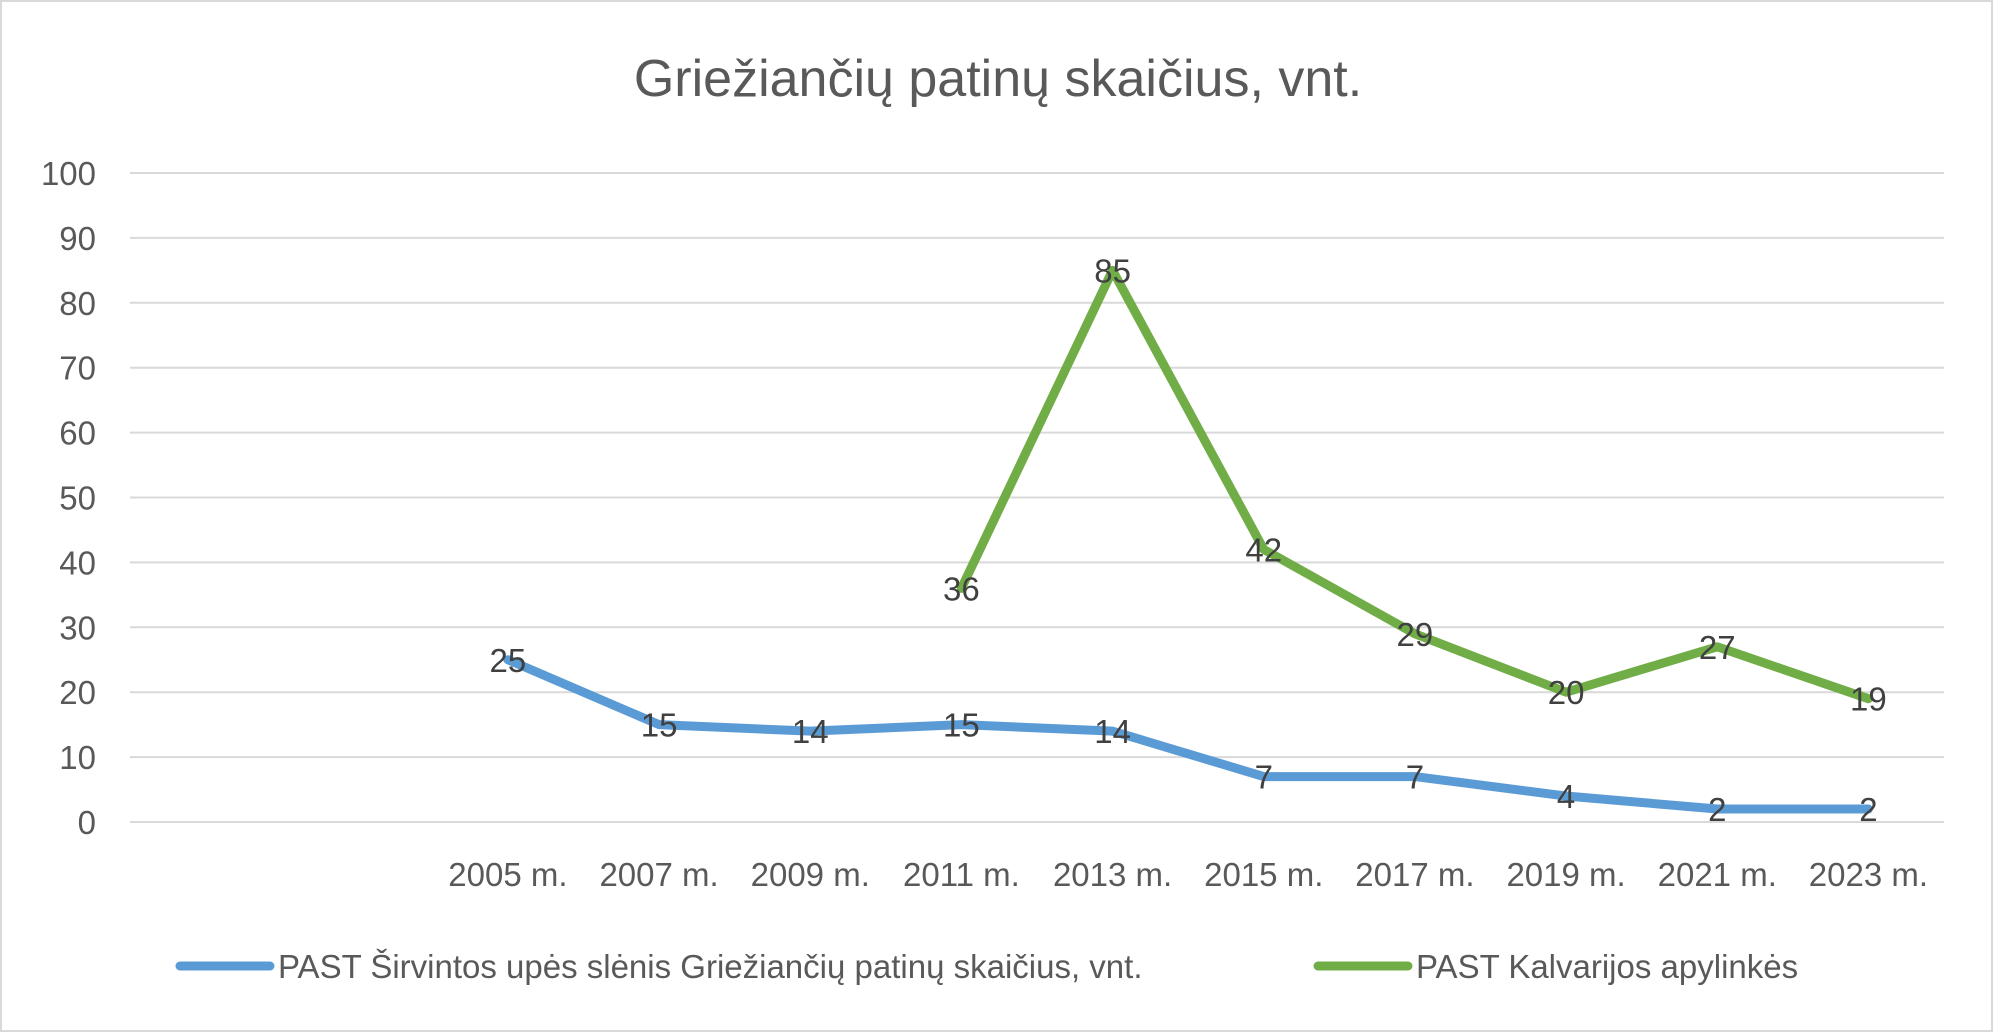 The image size is (1993, 1034). What do you see at coordinates (1868, 699) in the screenshot?
I see `data-label: 19` at bounding box center [1868, 699].